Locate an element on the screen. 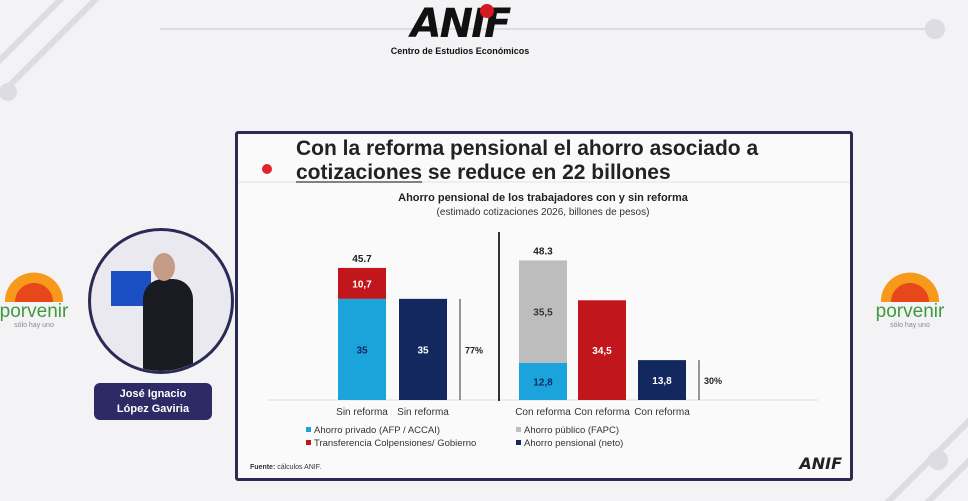 The image size is (968, 501). speaker-first-name: José Ignacio is located at coordinates (153, 394).